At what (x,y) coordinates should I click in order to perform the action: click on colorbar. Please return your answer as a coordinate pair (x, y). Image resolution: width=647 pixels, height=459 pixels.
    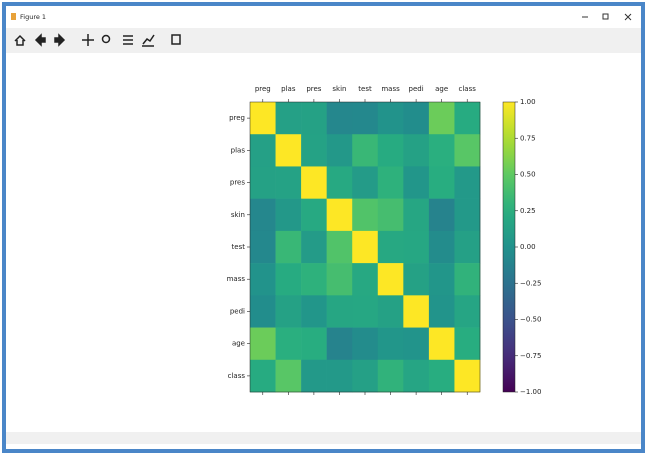
    Looking at the image, I should click on (509, 247).